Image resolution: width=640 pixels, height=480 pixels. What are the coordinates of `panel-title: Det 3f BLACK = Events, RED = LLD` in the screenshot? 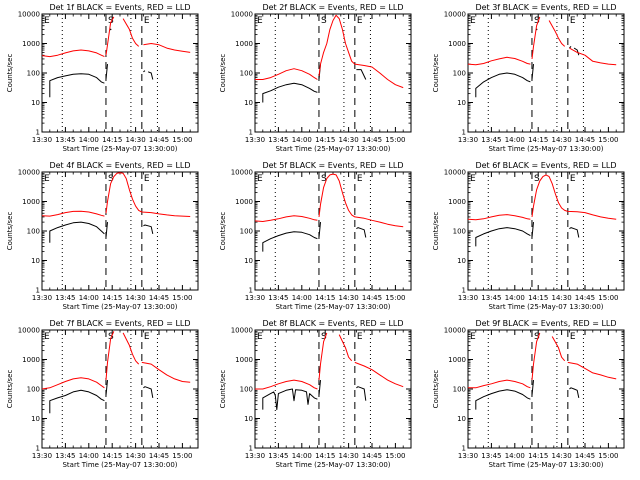 It's located at (545, 7).